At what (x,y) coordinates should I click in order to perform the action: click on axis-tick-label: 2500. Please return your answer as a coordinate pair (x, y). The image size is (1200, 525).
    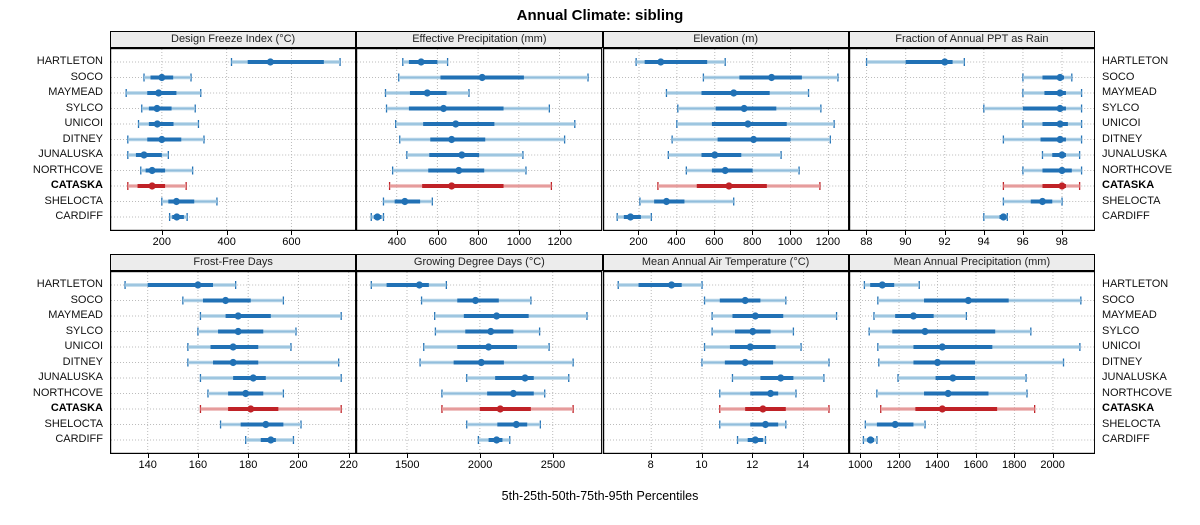
    Looking at the image, I should click on (553, 465).